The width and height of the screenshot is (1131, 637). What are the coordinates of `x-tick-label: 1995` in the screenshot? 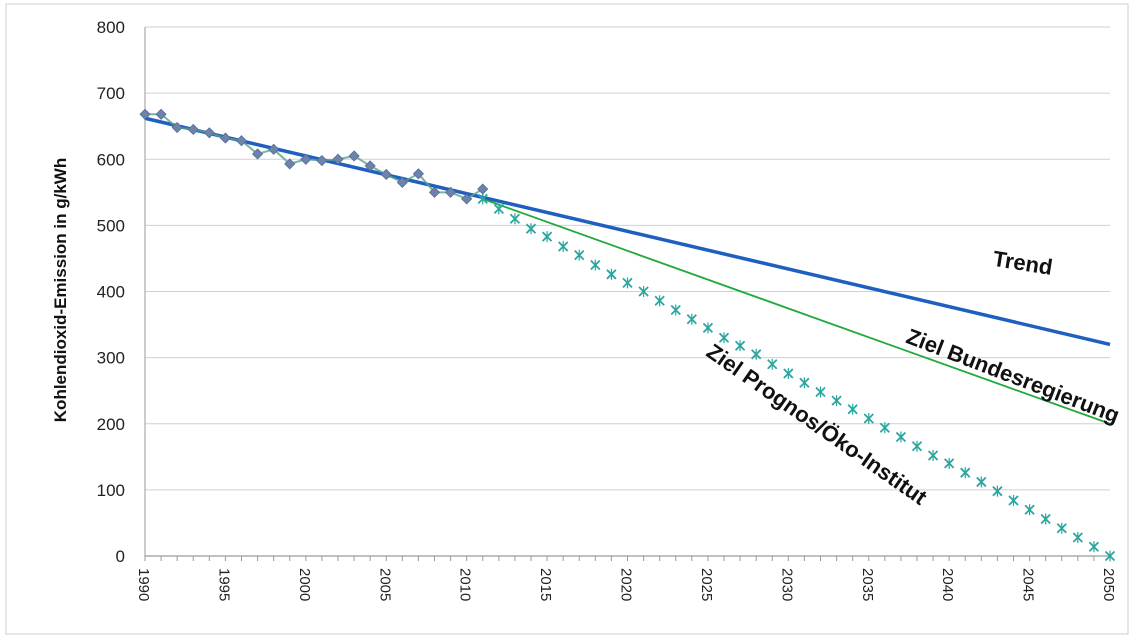 It's located at (223, 584).